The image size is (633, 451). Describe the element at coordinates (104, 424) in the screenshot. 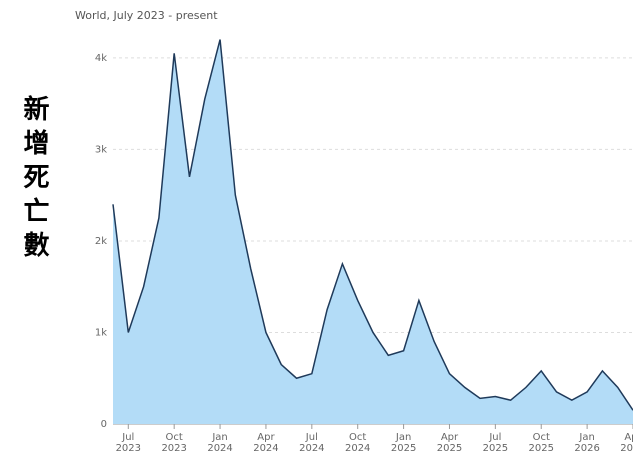

I see `y-tick-label: 0` at that location.